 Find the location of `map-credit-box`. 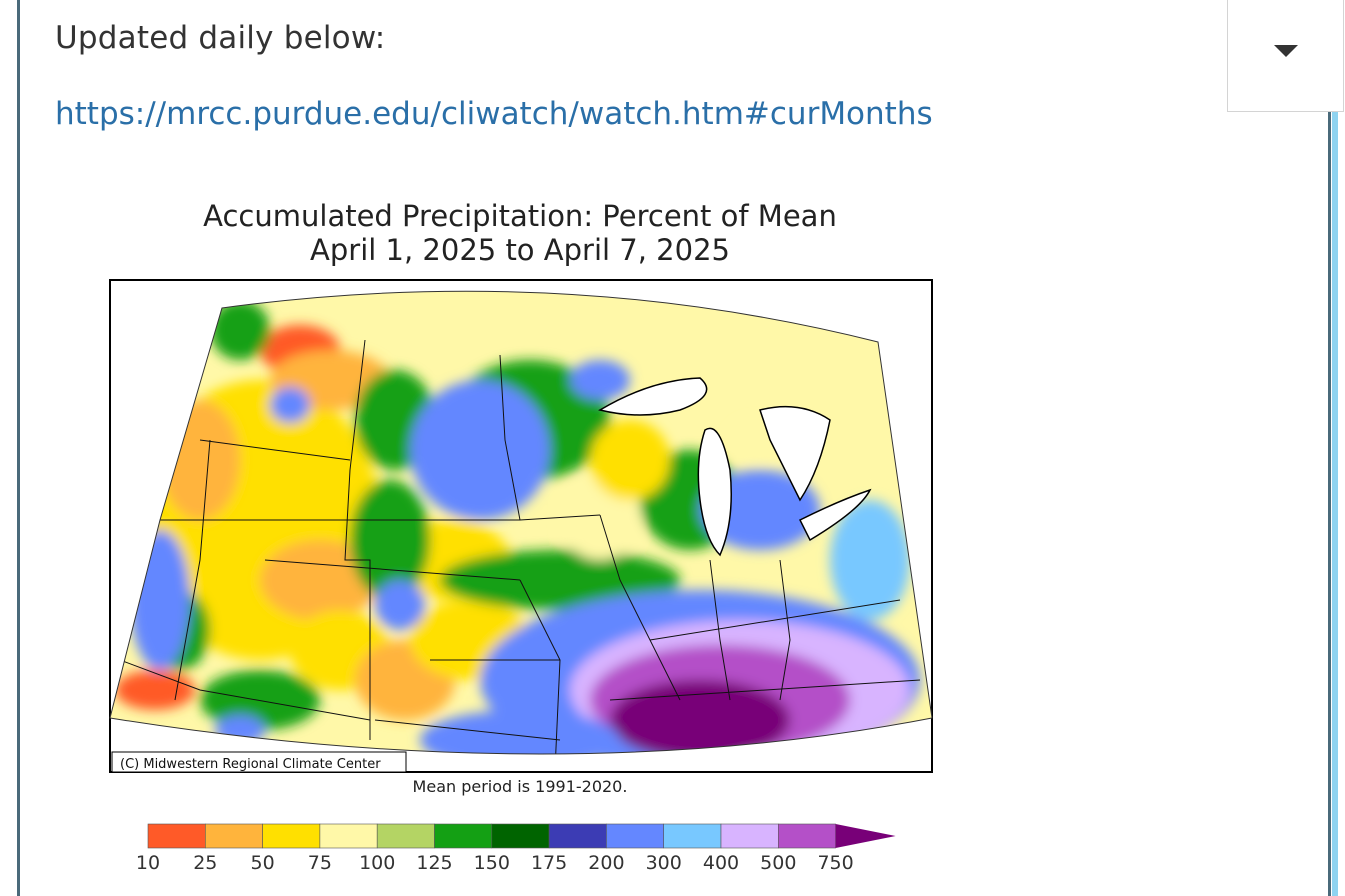

map-credit-box is located at coordinates (259, 762).